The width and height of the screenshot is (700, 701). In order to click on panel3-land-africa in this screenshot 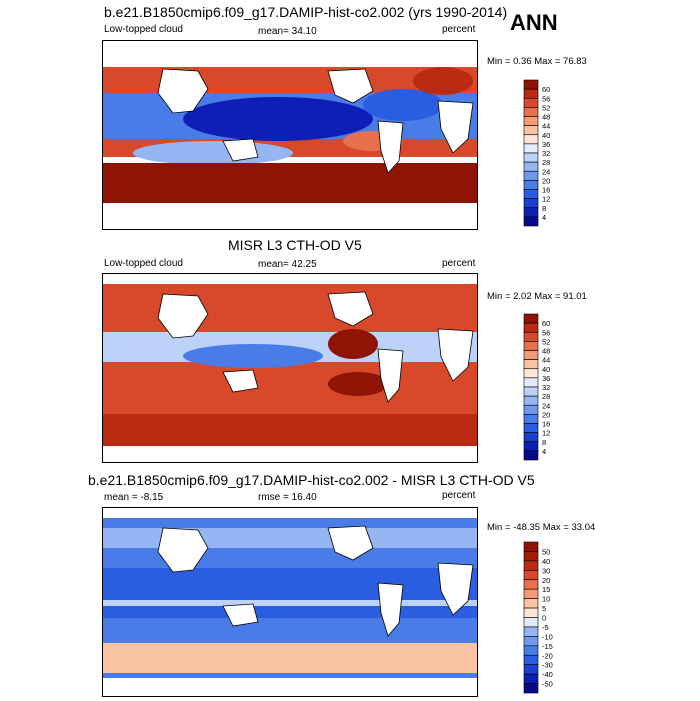, I will do `click(455, 589)`.